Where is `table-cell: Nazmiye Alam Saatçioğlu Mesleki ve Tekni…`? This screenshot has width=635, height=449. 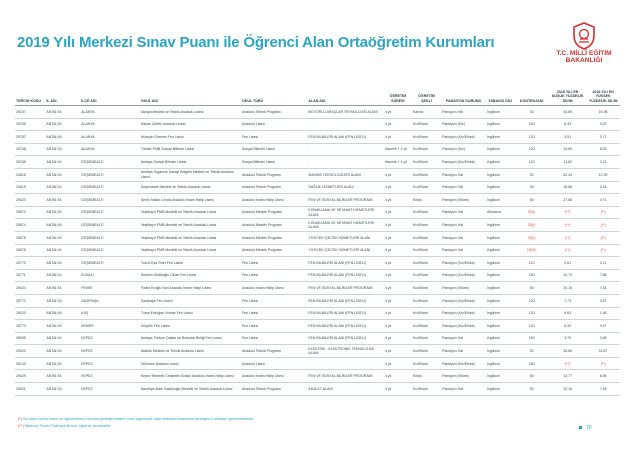 table-cell: Nazmiye Alam Saatçioğlu Mesleki ve Tekni… is located at coordinates (190, 389).